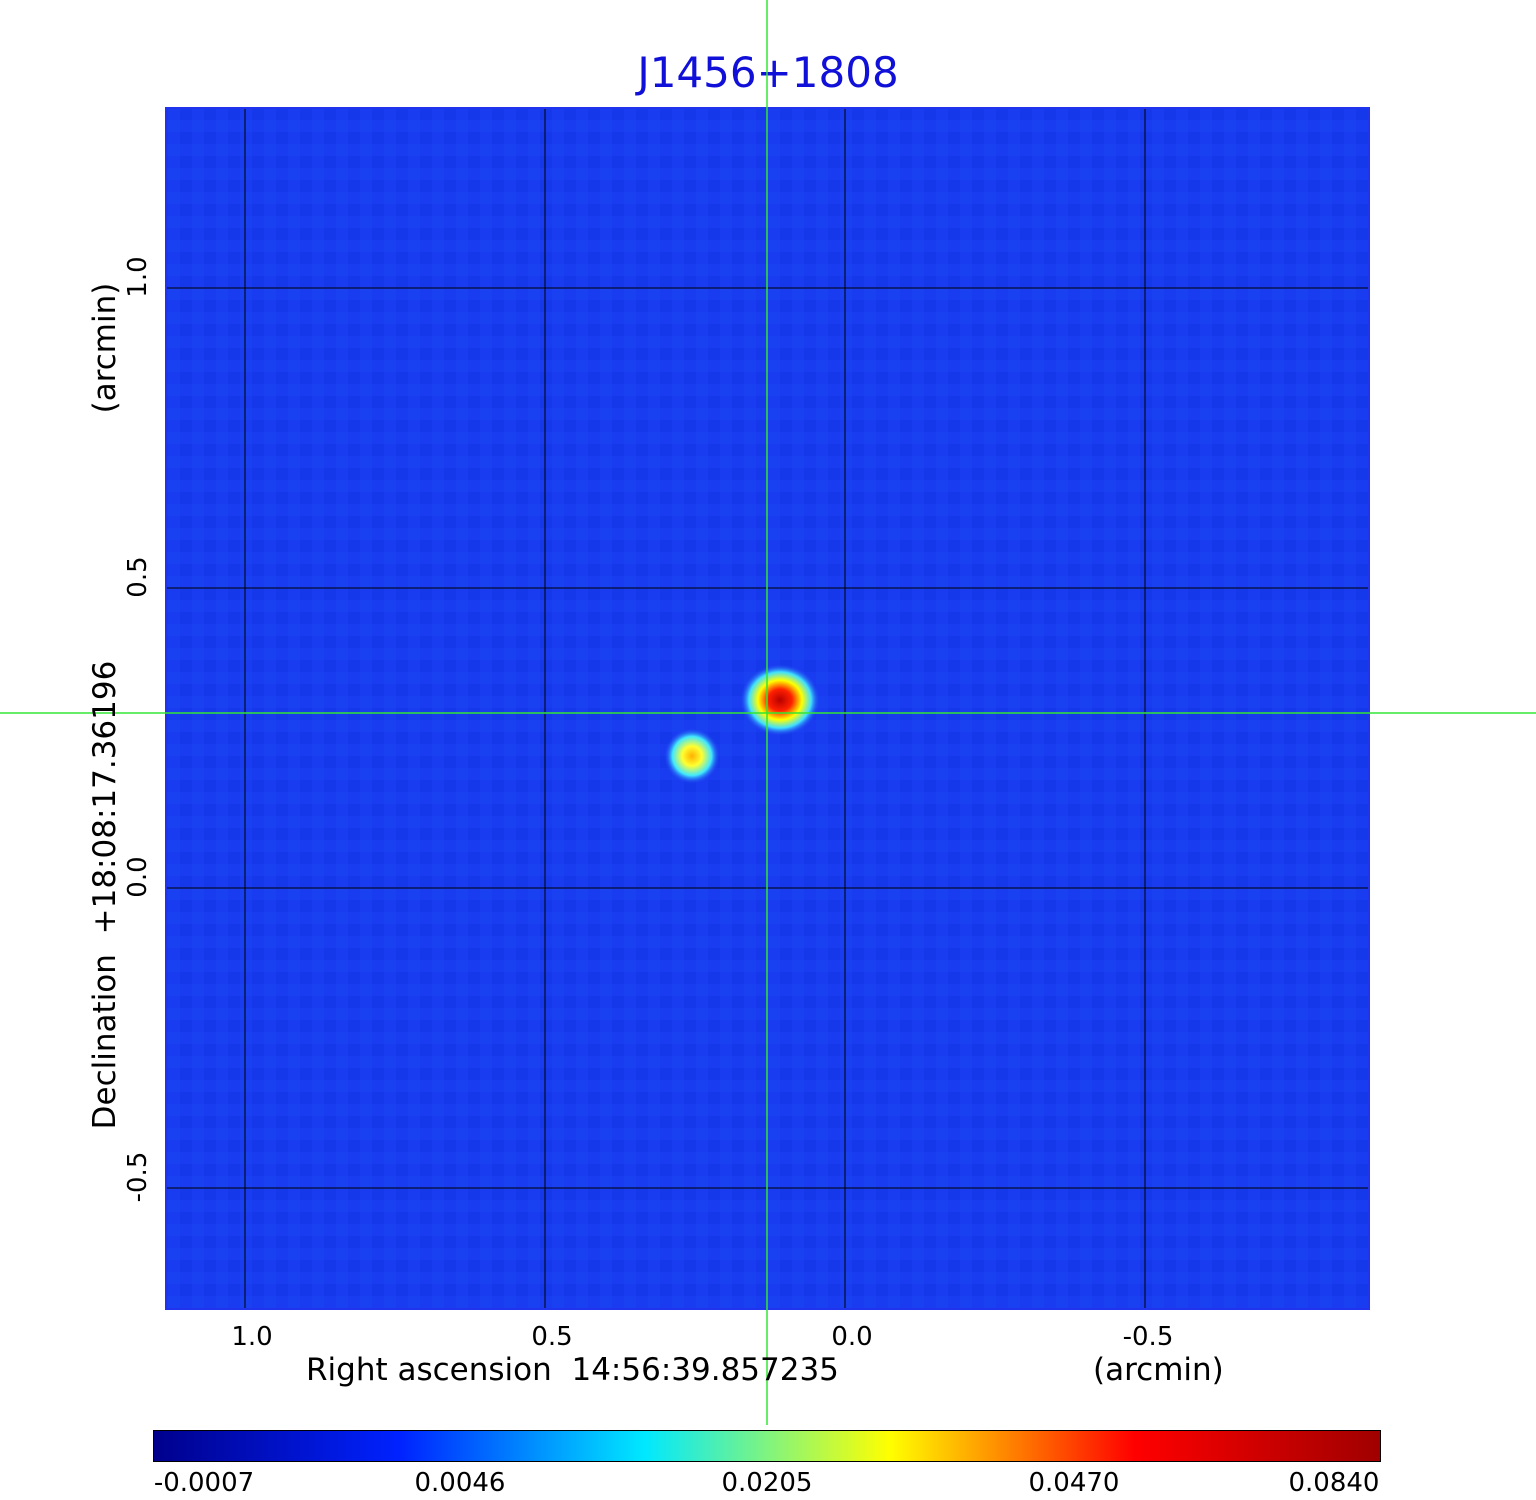 This screenshot has height=1500, width=1536. I want to click on x-tick-label: 0.5, so click(552, 1337).